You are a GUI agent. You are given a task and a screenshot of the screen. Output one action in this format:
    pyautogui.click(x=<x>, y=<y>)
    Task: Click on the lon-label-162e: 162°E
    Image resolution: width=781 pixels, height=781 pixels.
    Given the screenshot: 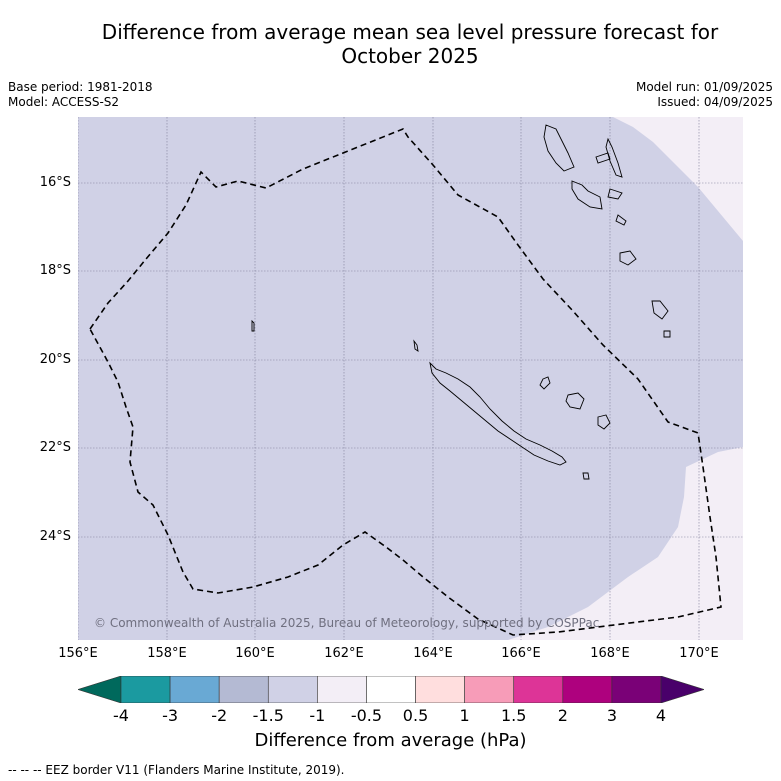 What is the action you would take?
    pyautogui.click(x=344, y=653)
    